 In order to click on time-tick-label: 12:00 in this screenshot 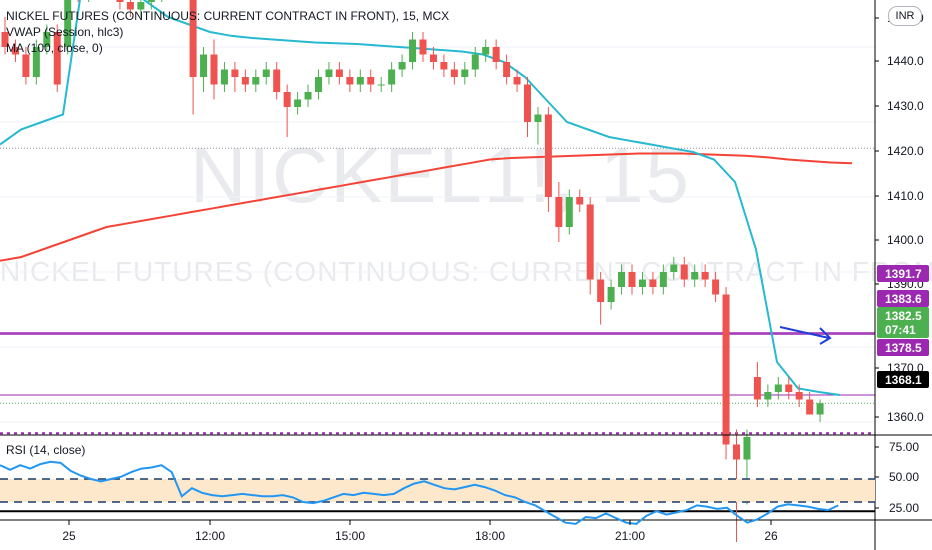, I will do `click(210, 536)`.